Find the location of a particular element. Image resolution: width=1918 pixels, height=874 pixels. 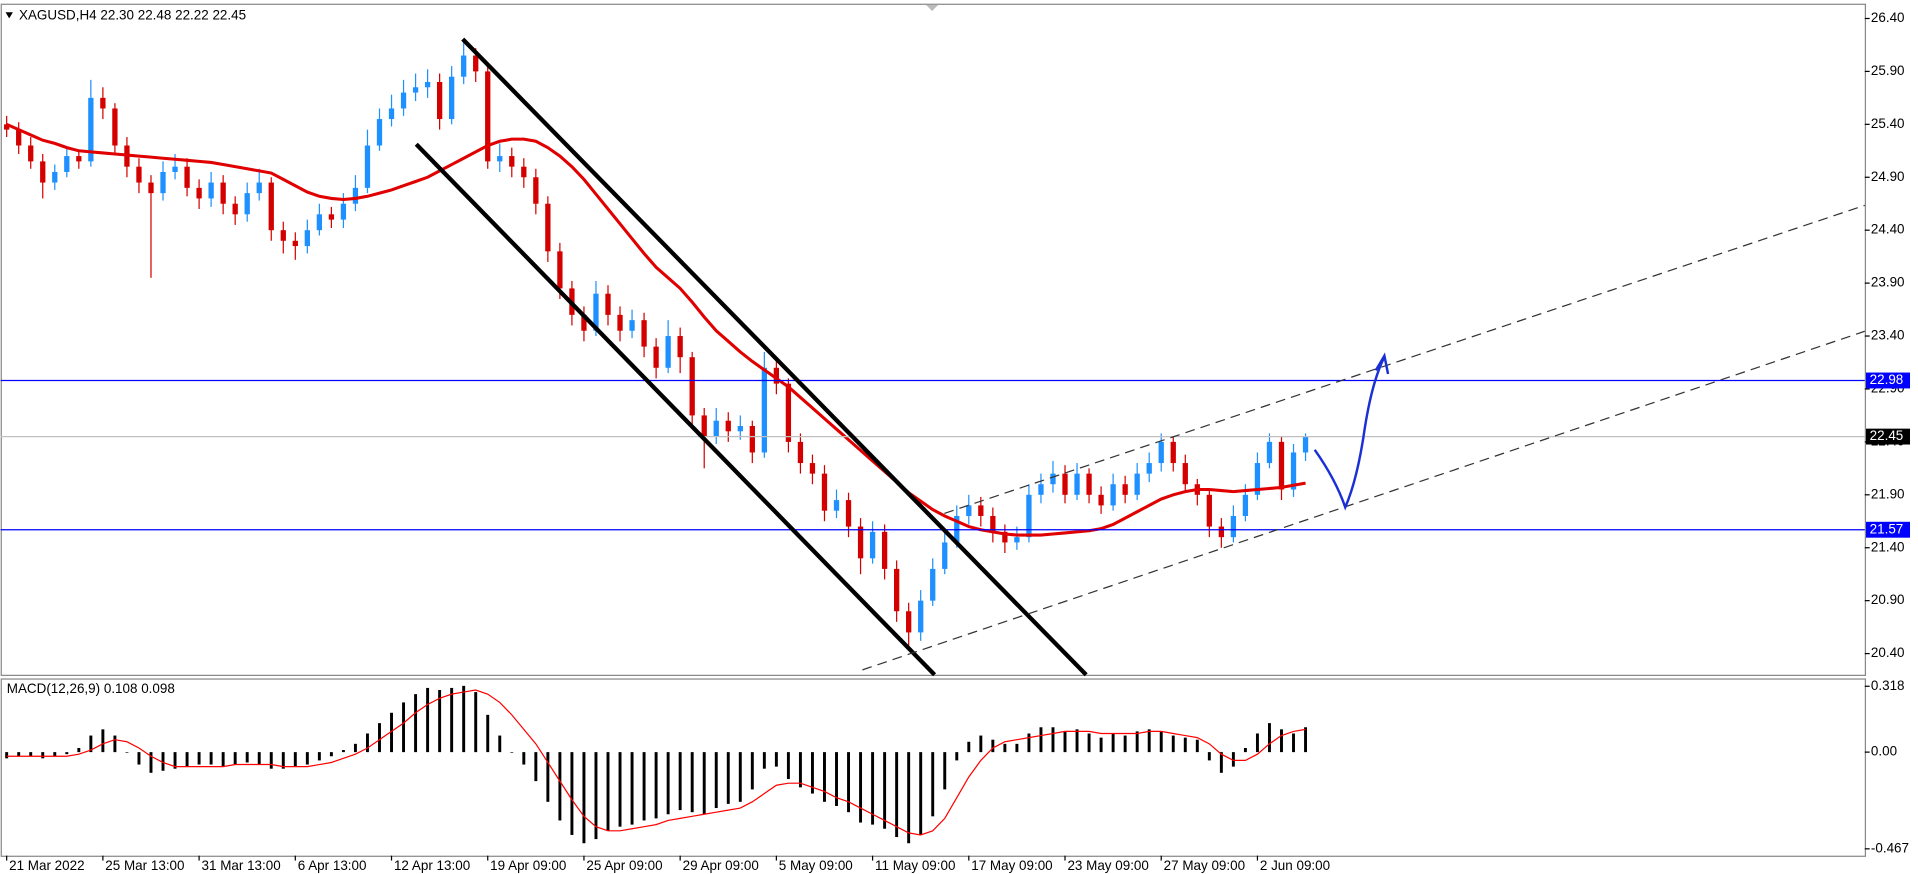

x-tick-label: 2 Jun 09:00 is located at coordinates (1295, 865).